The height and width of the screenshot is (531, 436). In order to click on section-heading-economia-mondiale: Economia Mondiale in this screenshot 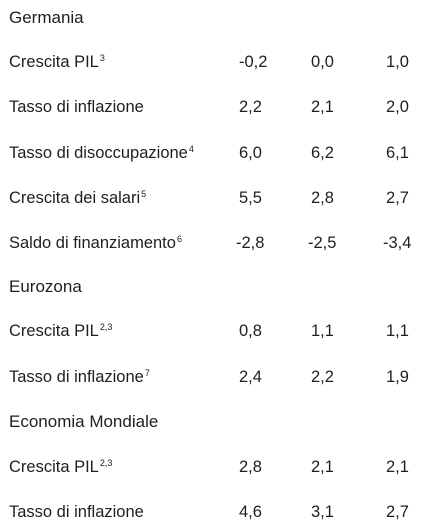, I will do `click(218, 422)`.